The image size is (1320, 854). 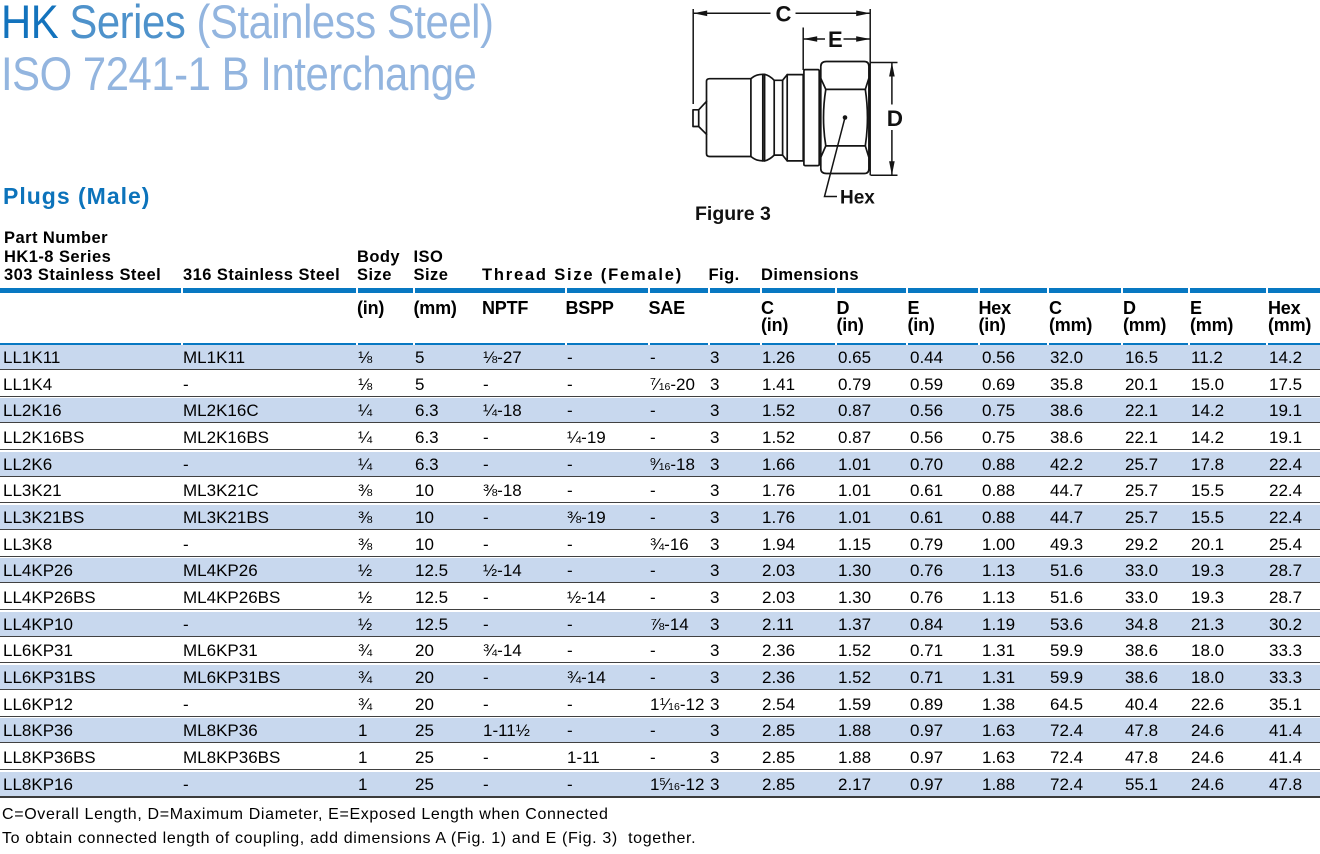 What do you see at coordinates (895, 118) in the screenshot?
I see `svg-text: D` at bounding box center [895, 118].